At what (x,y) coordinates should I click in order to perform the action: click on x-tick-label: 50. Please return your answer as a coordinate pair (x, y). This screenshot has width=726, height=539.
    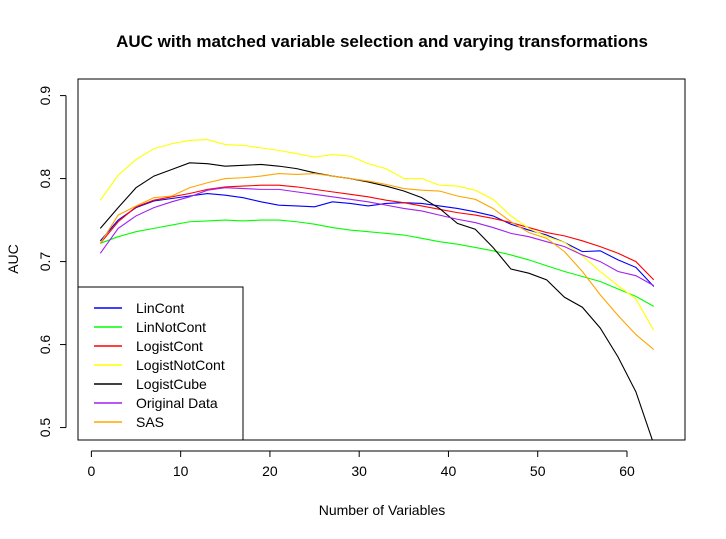
    Looking at the image, I should click on (538, 471).